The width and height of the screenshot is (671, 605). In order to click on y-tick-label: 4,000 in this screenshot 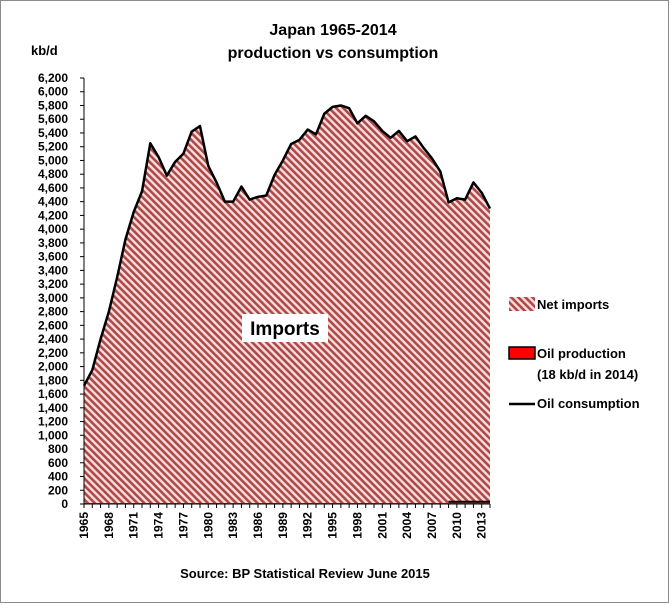, I will do `click(53, 229)`.